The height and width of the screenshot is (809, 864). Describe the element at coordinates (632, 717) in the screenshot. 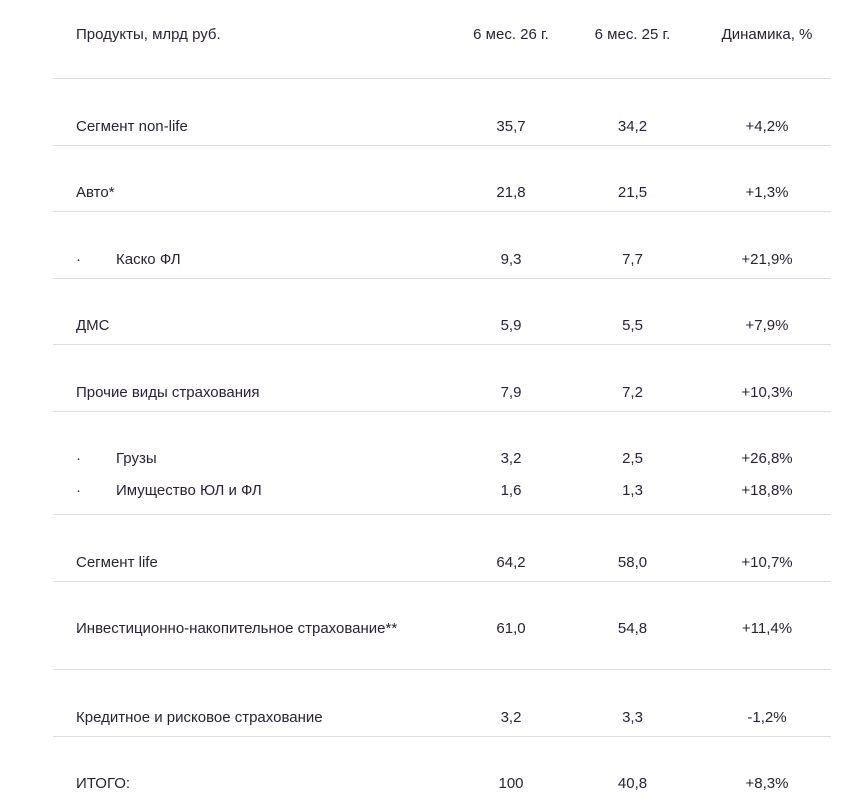

I see `row-value-25: 3,3` at that location.